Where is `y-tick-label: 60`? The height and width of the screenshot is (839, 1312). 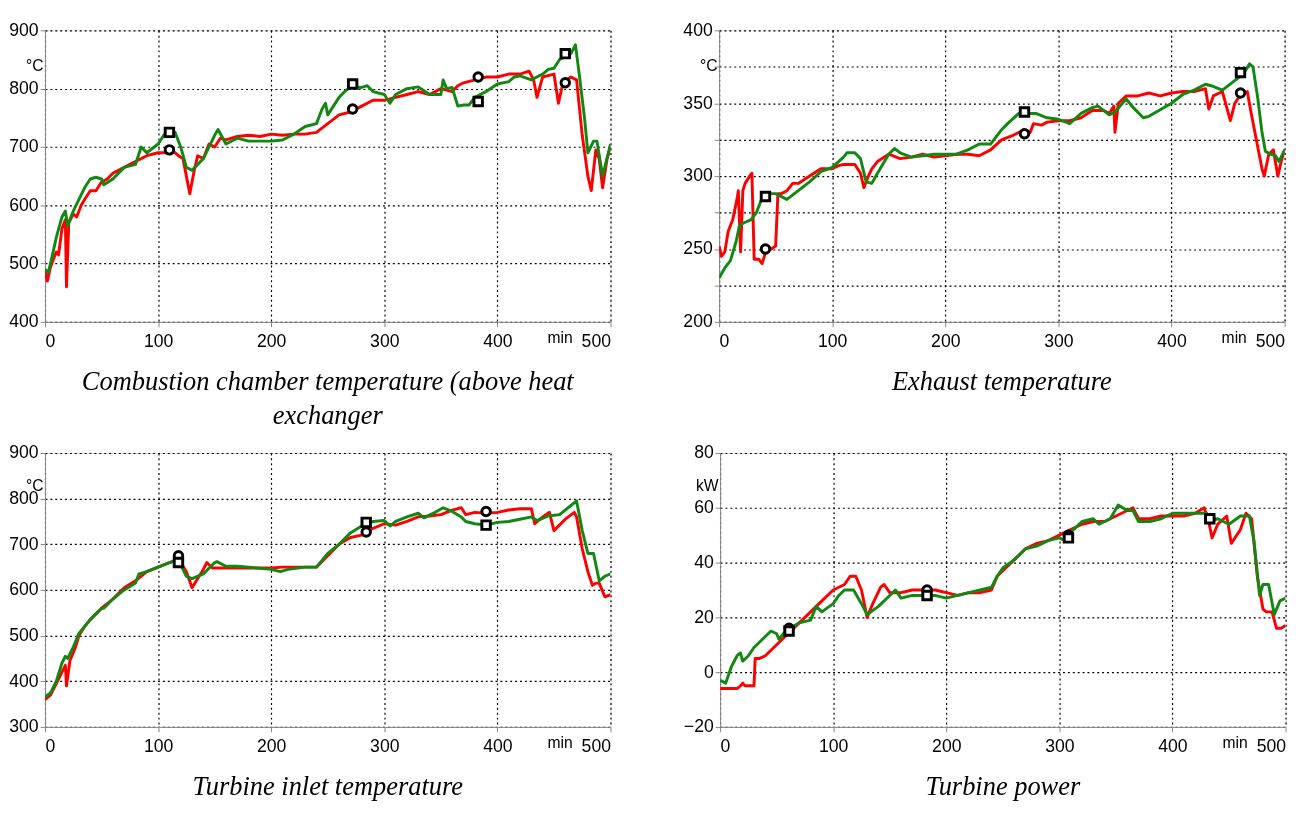
y-tick-label: 60 is located at coordinates (704, 507).